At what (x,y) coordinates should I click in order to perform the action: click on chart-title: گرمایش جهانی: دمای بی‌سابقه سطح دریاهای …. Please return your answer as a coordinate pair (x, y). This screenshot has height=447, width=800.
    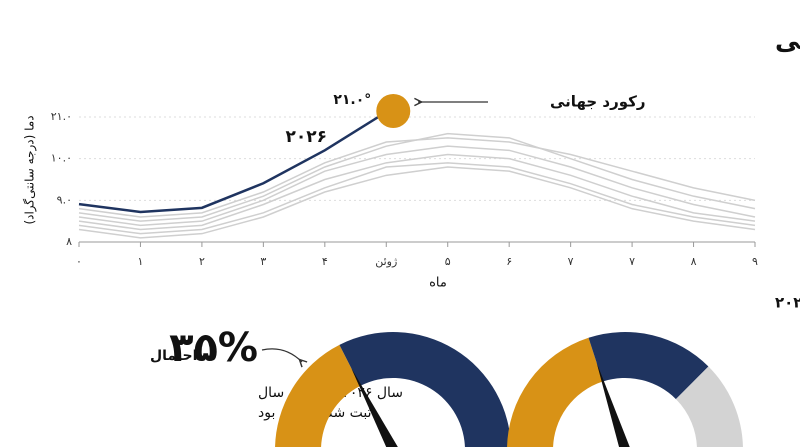
    Looking at the image, I should click on (787, 41).